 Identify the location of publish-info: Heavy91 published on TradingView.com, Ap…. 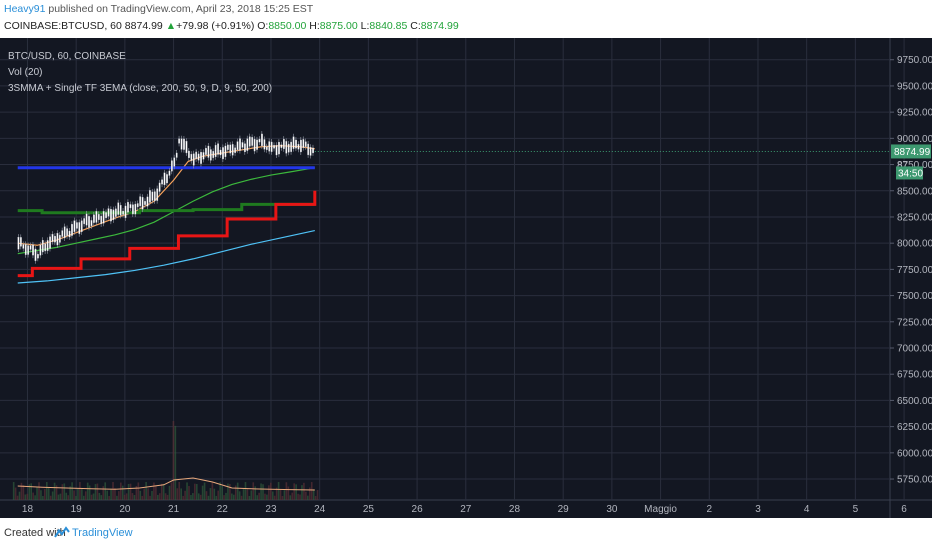
(158, 9).